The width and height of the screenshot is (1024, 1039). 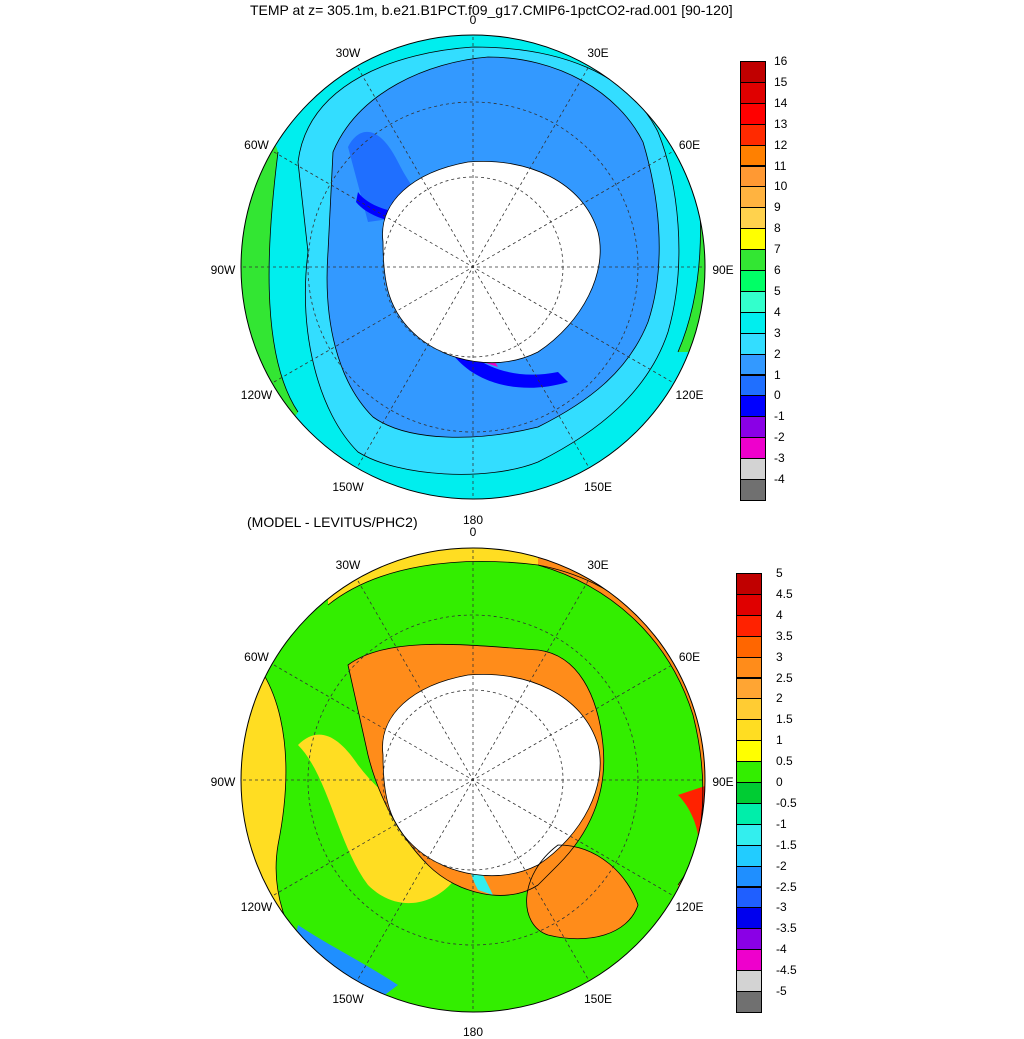 I want to click on colorbar-tick-label: 1, so click(x=777, y=374).